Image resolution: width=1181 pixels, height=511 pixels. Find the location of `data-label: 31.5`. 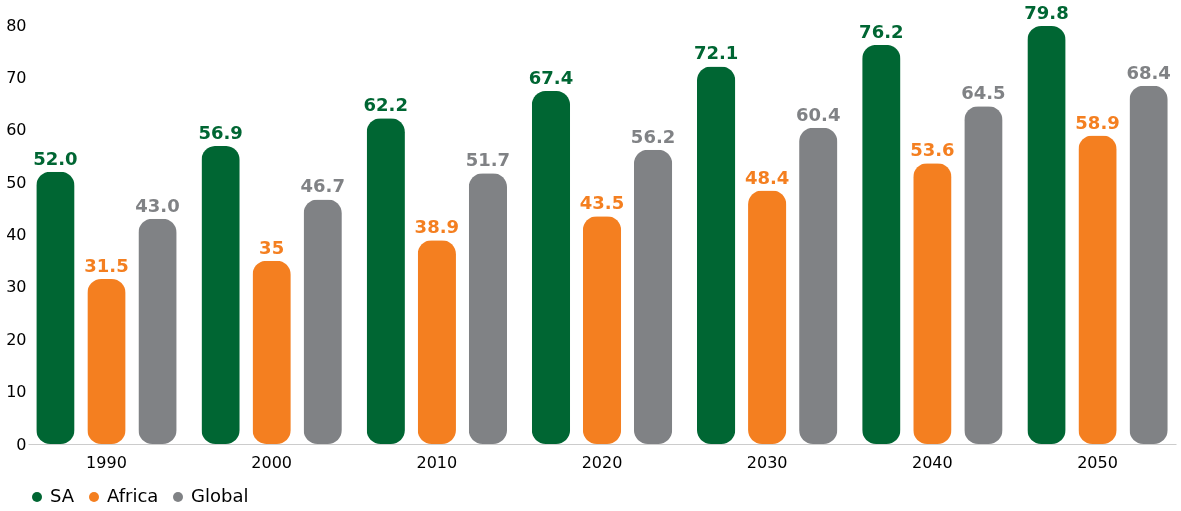

data-label: 31.5 is located at coordinates (106, 266).